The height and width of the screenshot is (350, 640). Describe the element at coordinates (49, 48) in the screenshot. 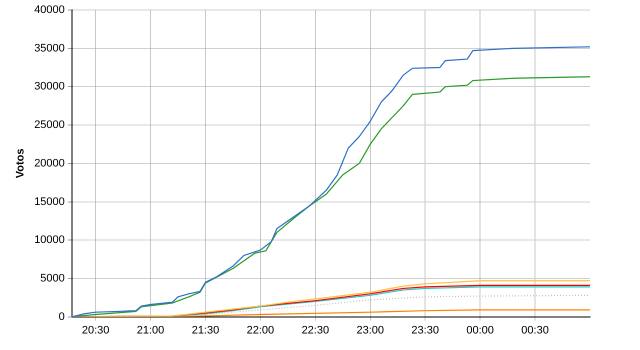

I see `y-tick-label: 35000` at that location.